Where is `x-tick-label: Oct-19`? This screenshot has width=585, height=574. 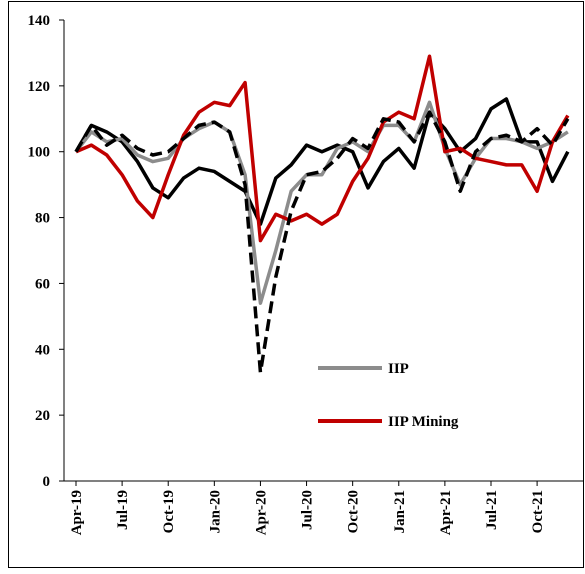
x-tick-label: Oct-19 is located at coordinates (169, 511).